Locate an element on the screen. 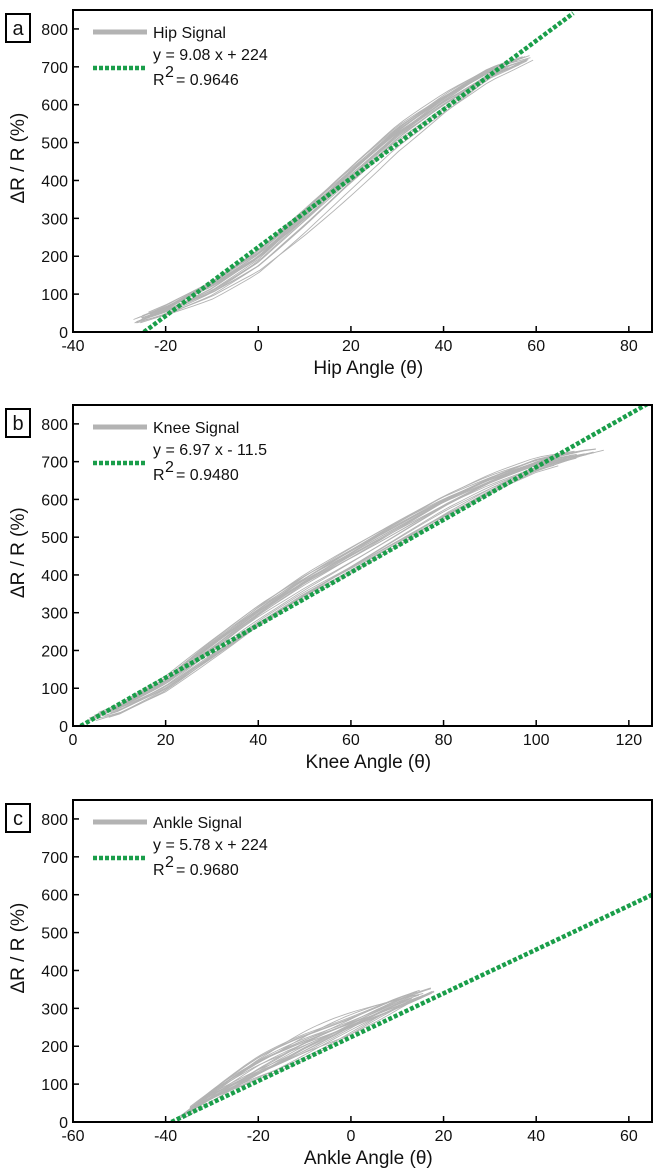  legend-r2-value: = 0.9646 is located at coordinates (207, 80).